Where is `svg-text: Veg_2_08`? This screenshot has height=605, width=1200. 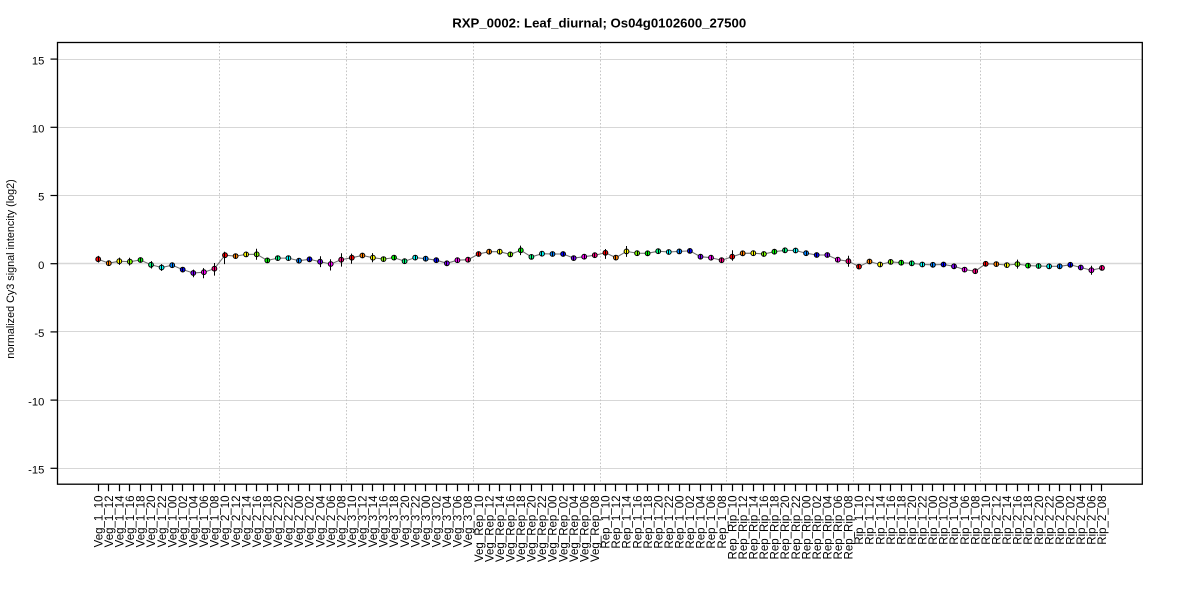
svg-text: Veg_2_08 is located at coordinates (342, 522).